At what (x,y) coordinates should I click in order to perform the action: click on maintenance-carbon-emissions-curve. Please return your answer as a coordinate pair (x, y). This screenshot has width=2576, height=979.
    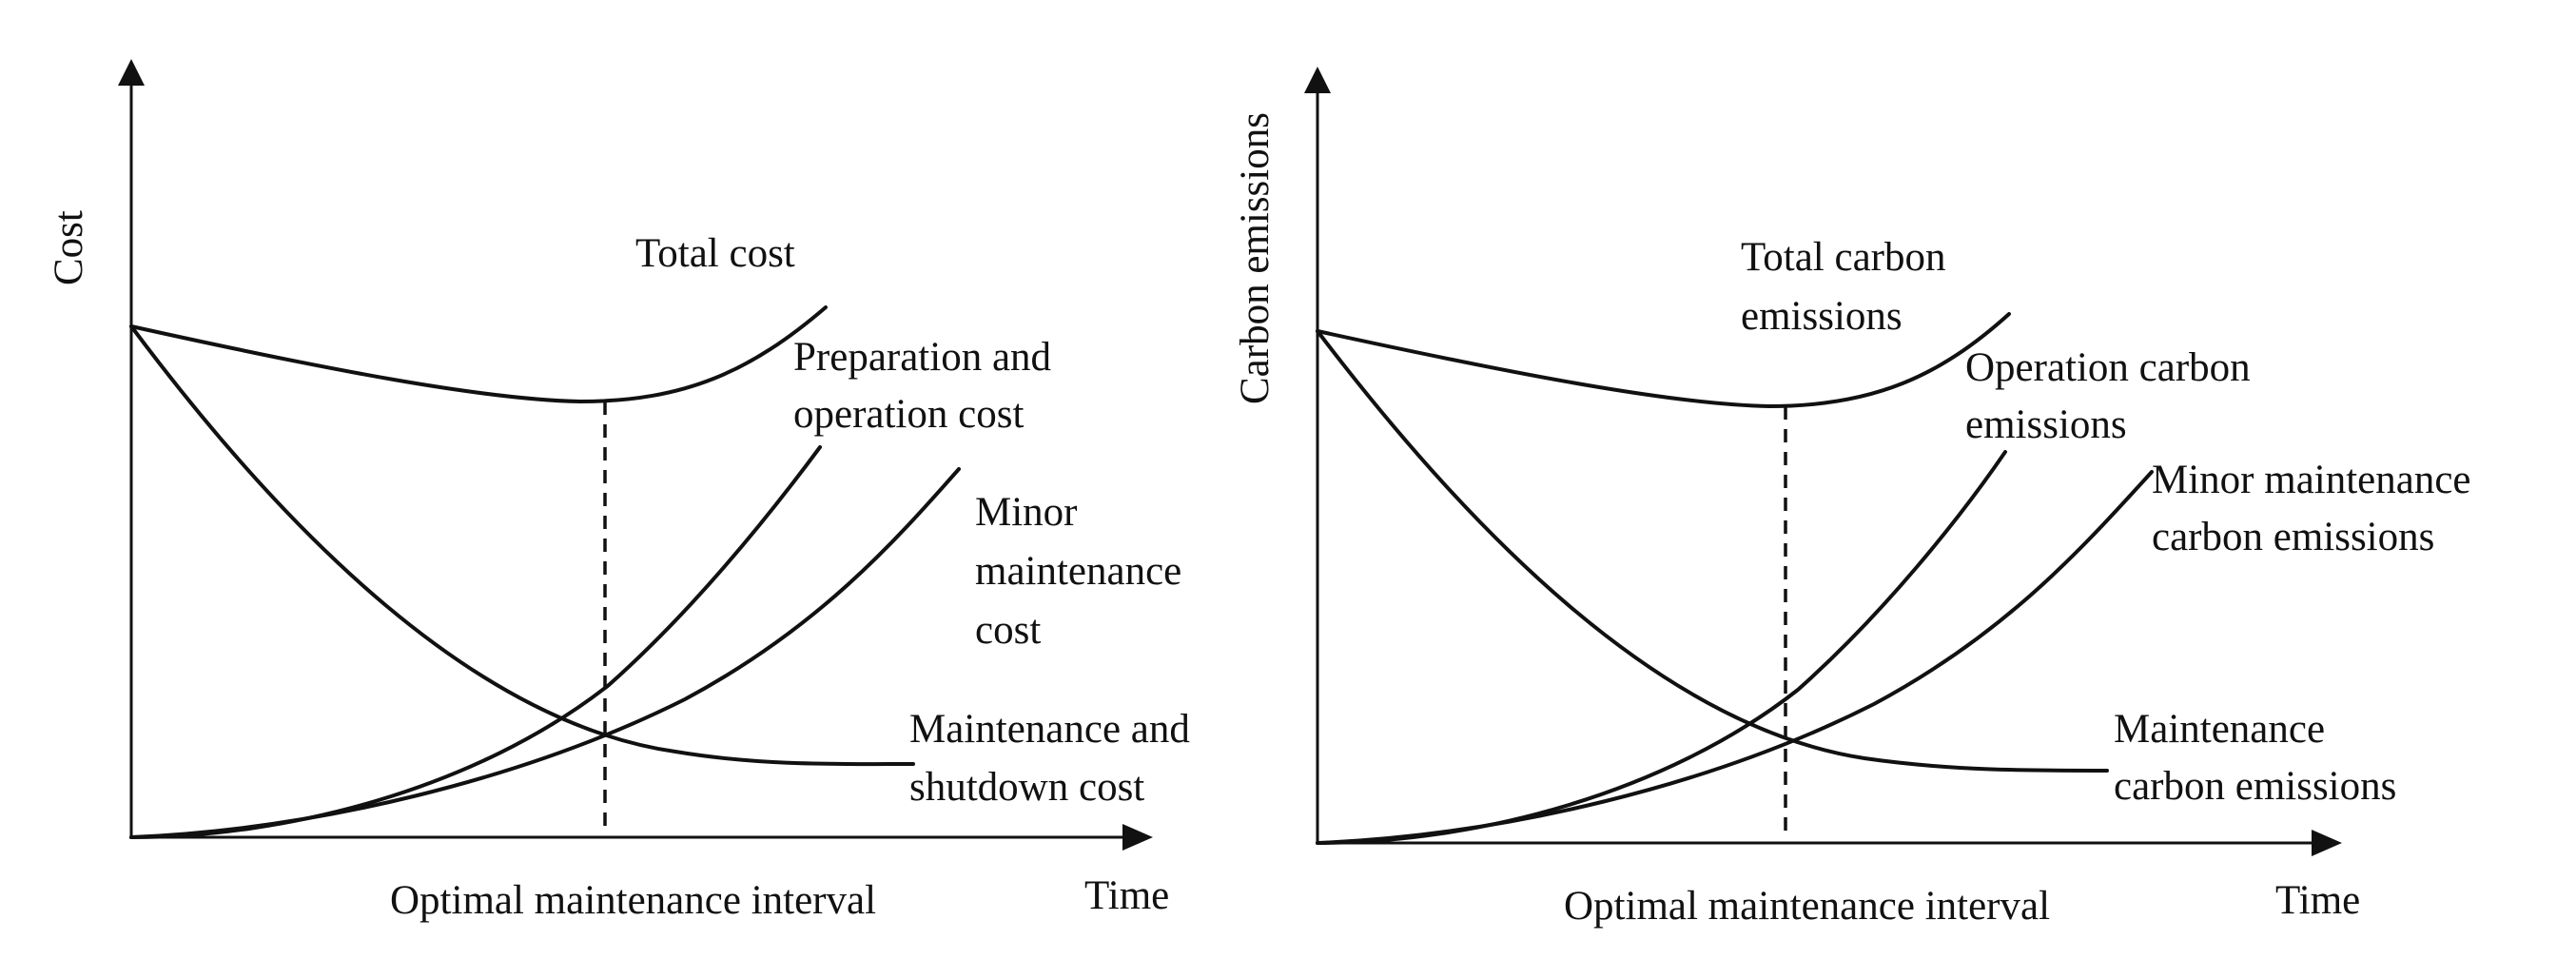
    Looking at the image, I should click on (1713, 551).